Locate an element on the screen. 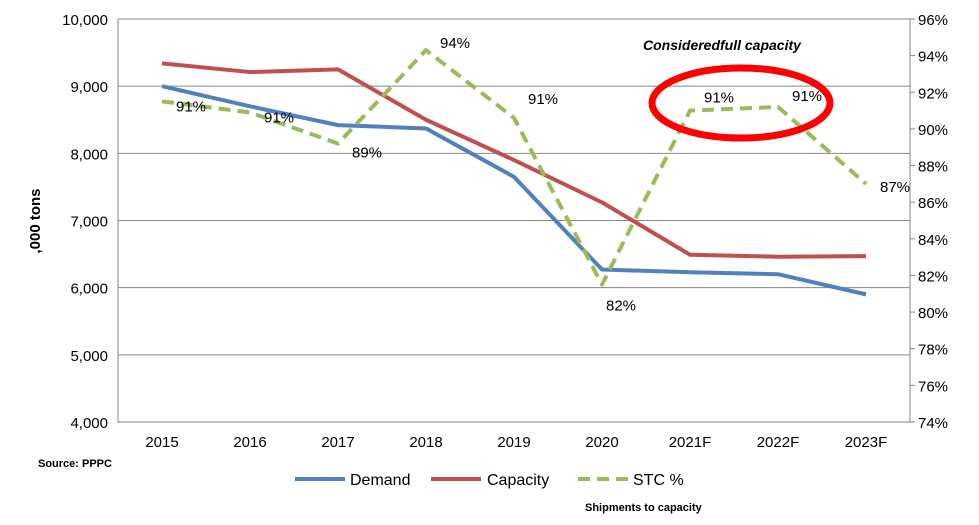 The width and height of the screenshot is (979, 525). right-tick-label: 88% is located at coordinates (933, 167).